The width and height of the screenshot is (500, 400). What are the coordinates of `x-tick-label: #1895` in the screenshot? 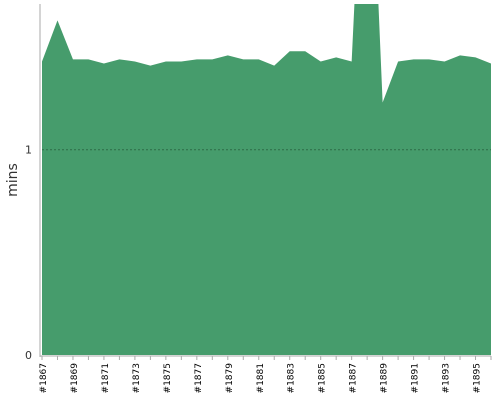 It's located at (478, 378).